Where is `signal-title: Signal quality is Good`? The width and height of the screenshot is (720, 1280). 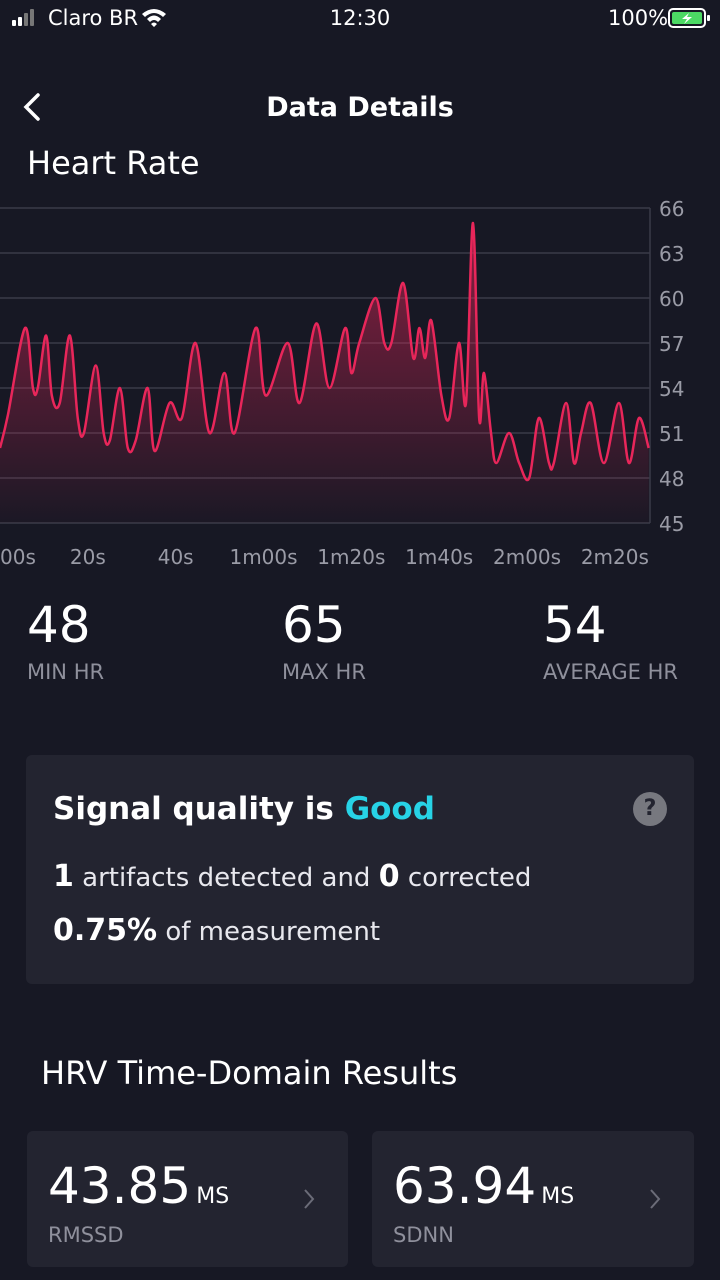
signal-title: Signal quality is Good is located at coordinates (244, 809).